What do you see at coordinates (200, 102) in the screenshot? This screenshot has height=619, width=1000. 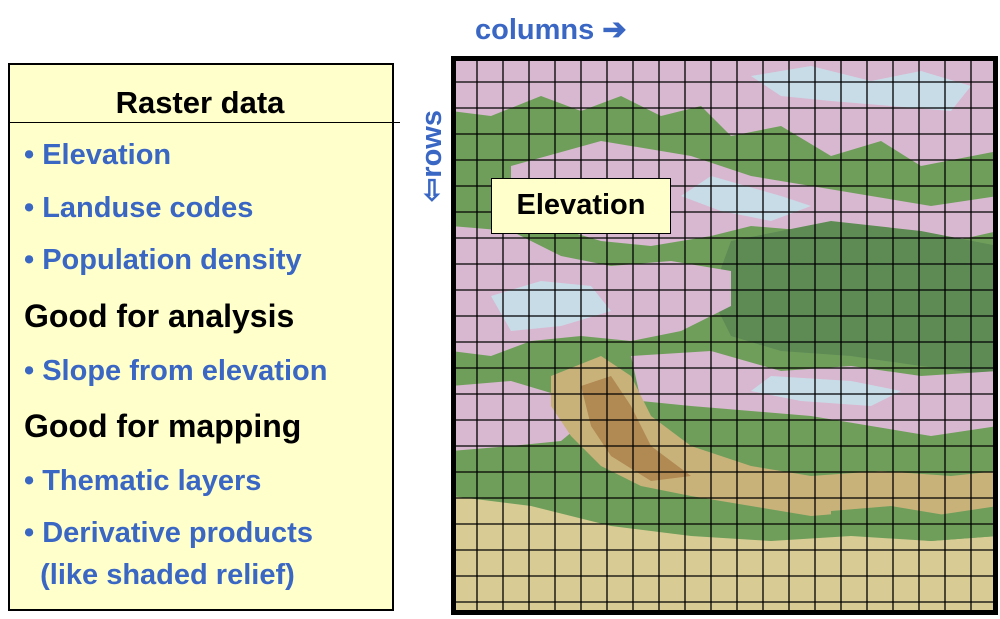 I see `panel-title: Raster data` at bounding box center [200, 102].